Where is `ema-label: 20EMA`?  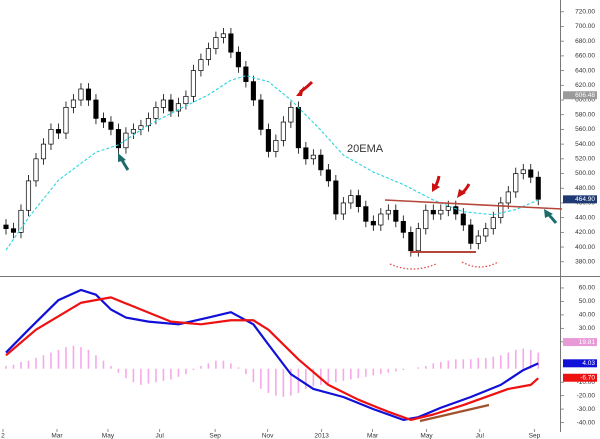
ema-label: 20EMA is located at coordinates (365, 149).